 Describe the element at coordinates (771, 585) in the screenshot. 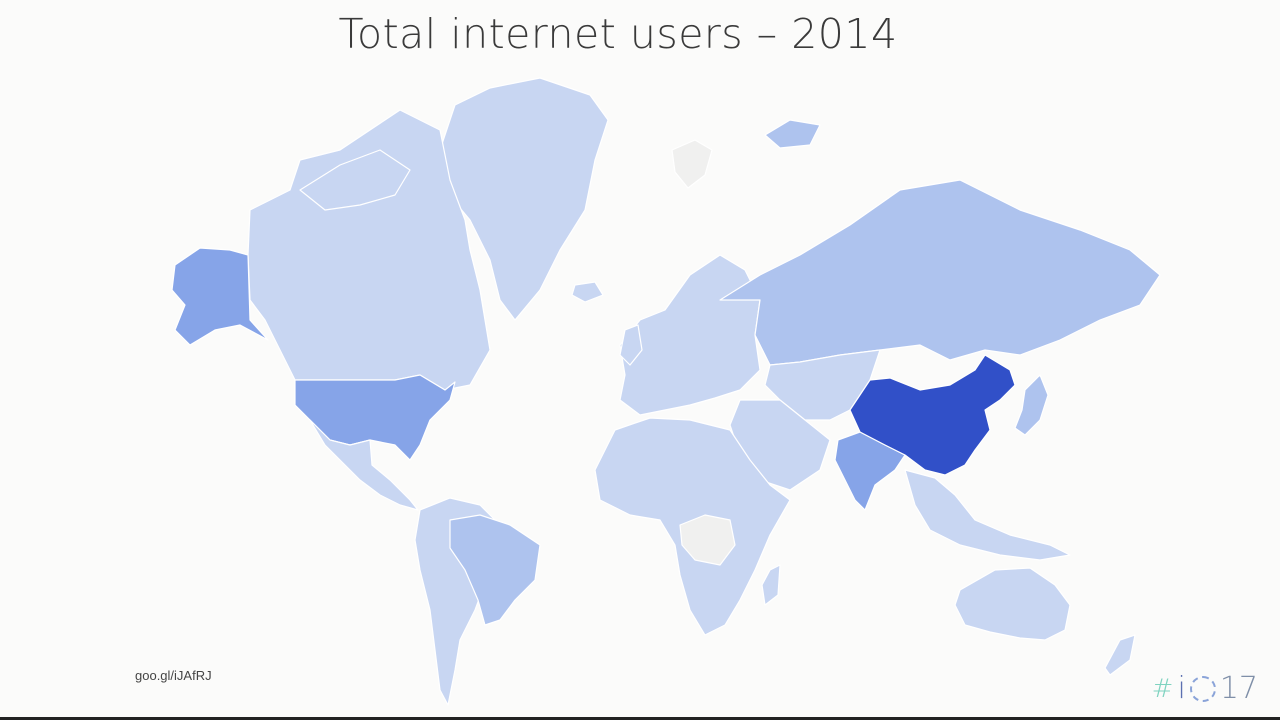

I see `region-madagascar` at that location.